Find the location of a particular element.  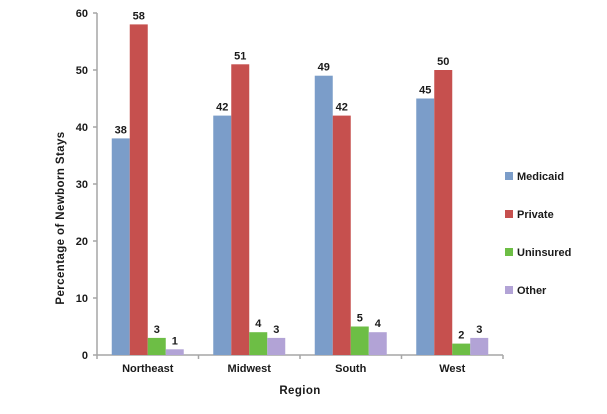

bar-medicaid-south is located at coordinates (323, 215).